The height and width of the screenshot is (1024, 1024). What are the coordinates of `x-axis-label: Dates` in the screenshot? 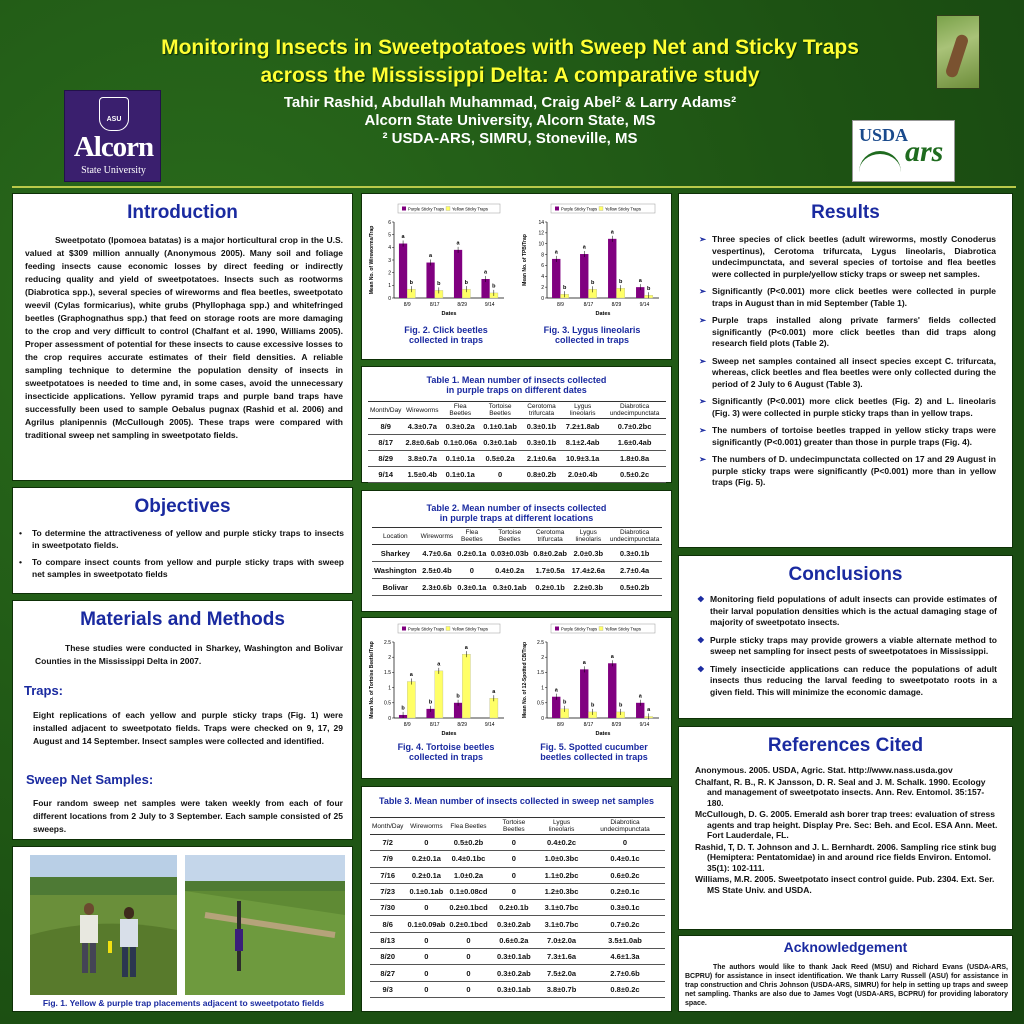 It's located at (603, 734).